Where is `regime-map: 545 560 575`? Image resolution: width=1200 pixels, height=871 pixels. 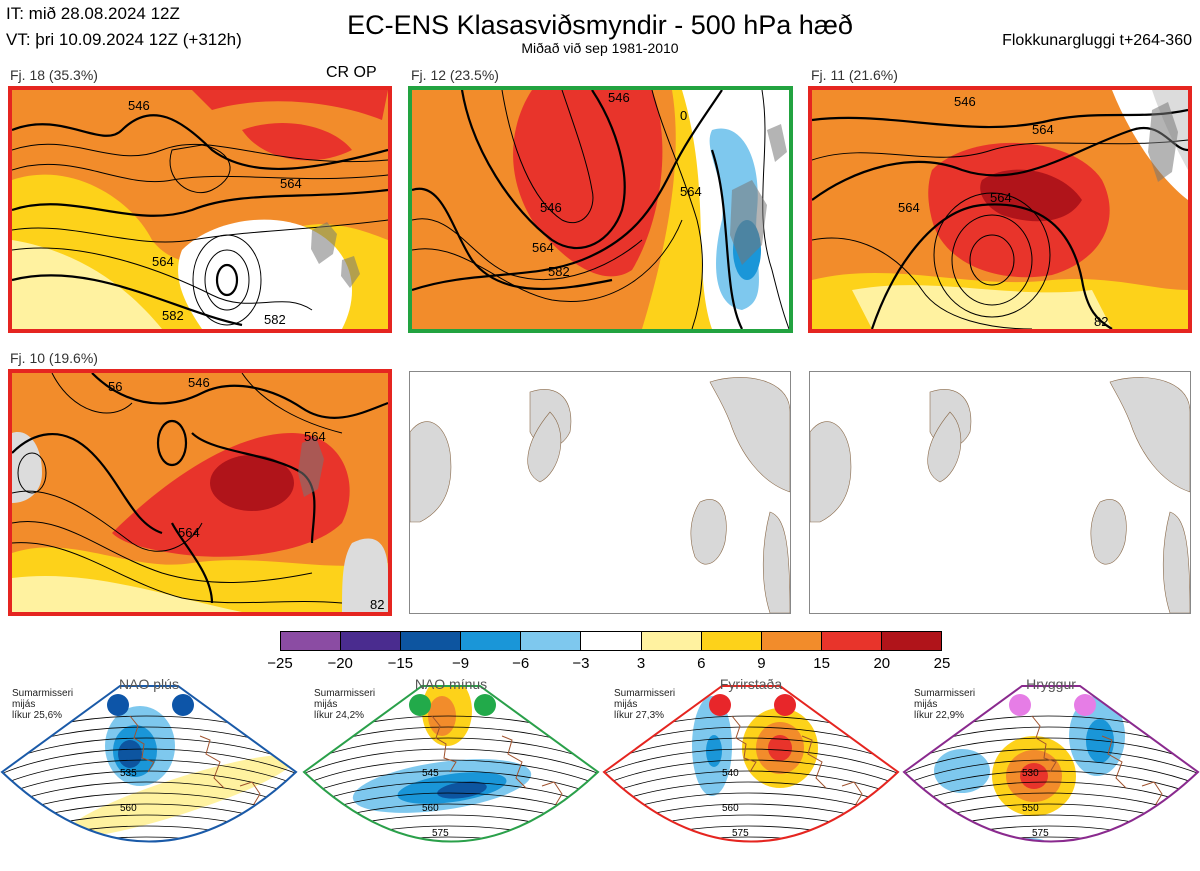 regime-map: 545 560 575 is located at coordinates (451, 764).